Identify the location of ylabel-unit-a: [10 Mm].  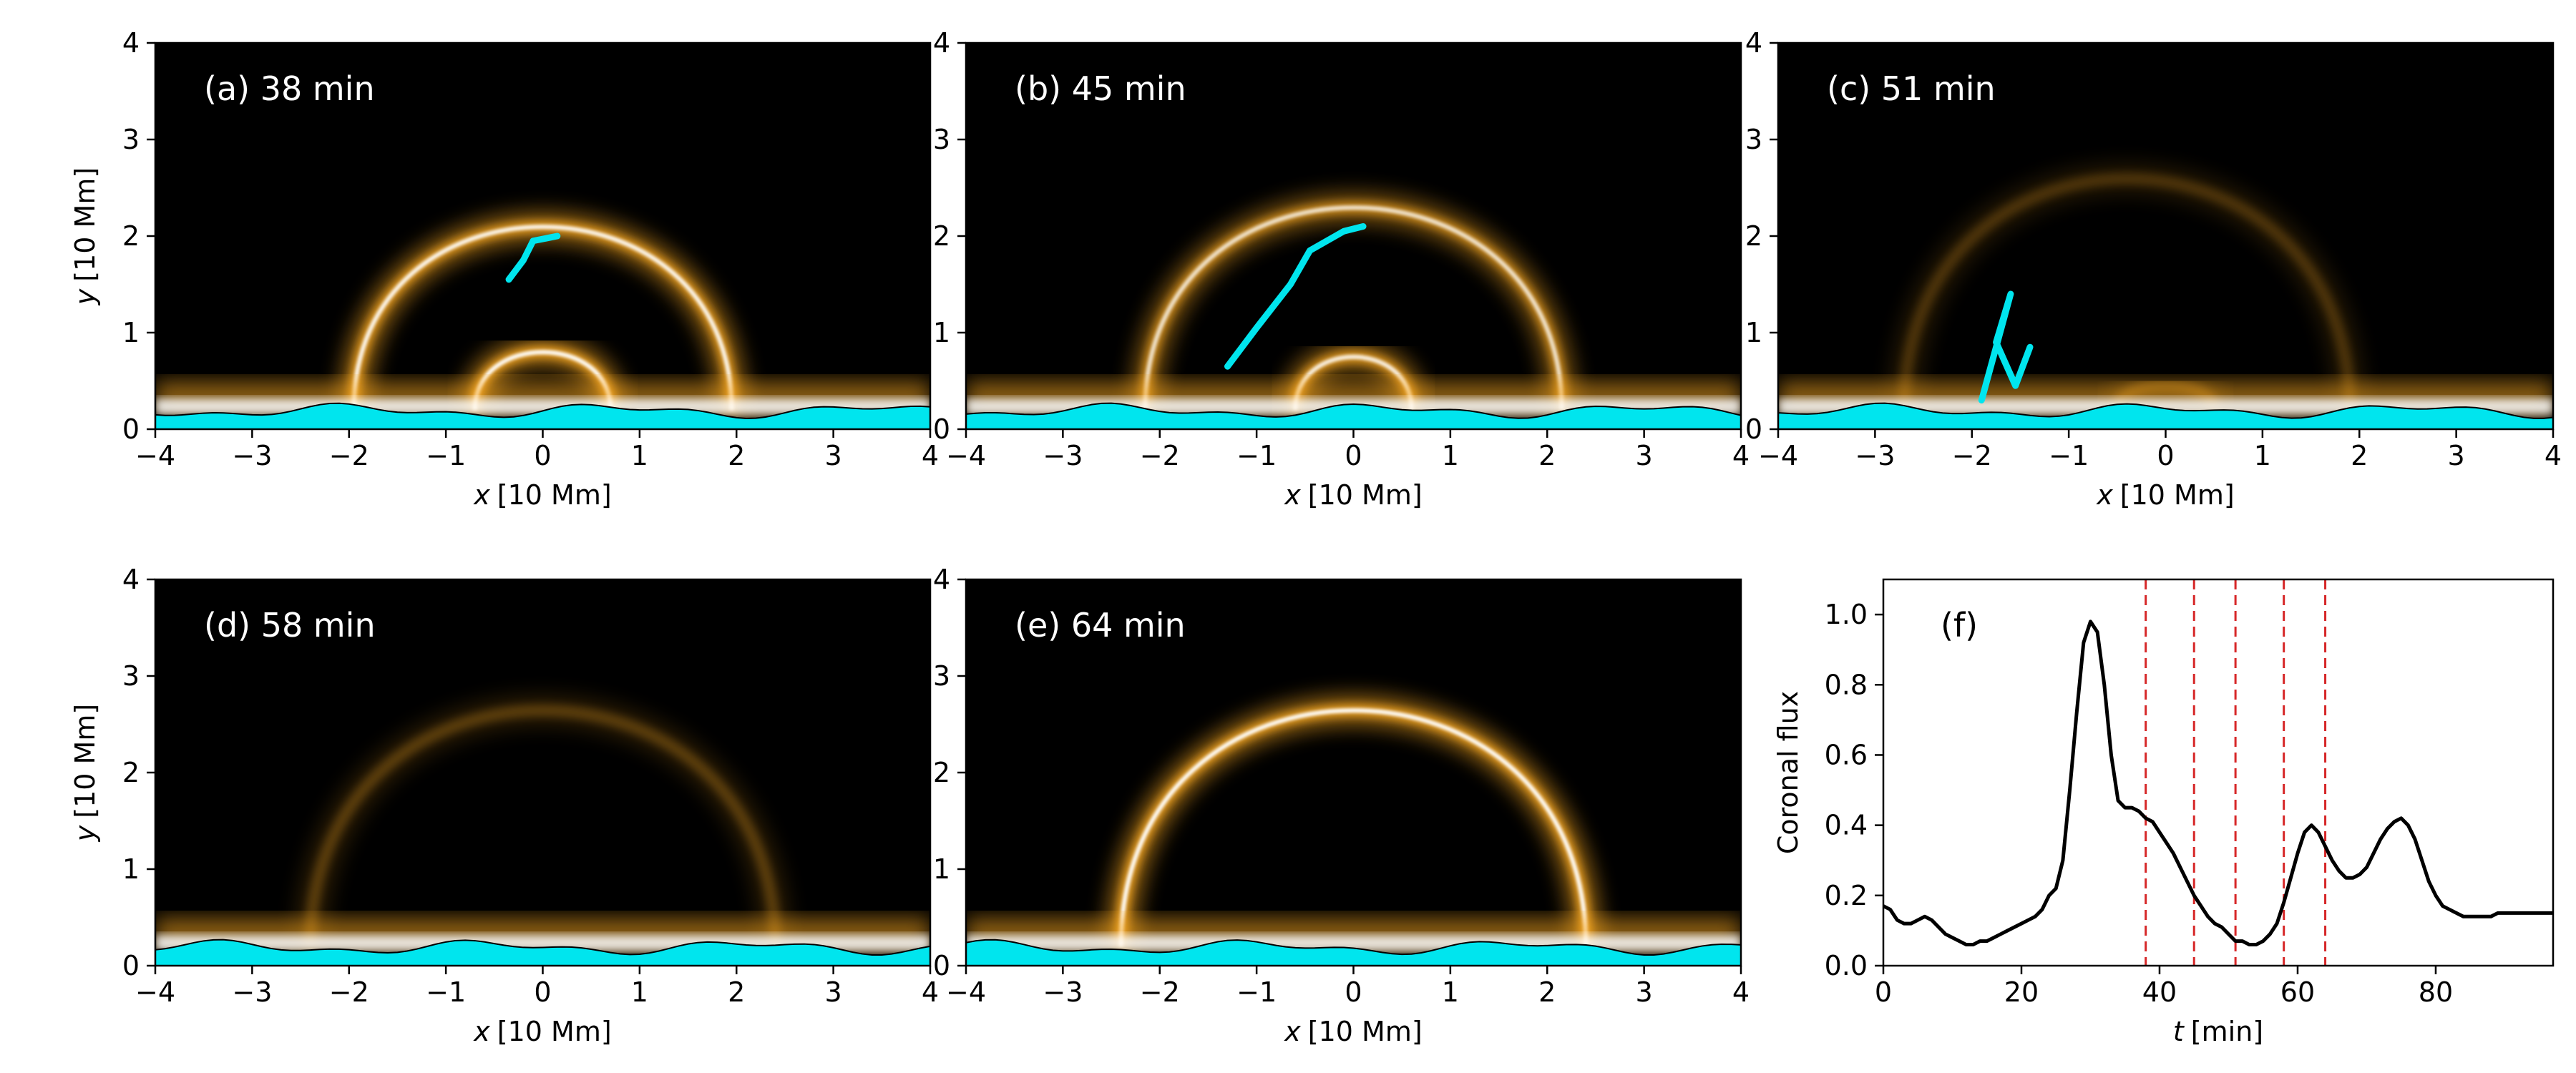
(85, 225).